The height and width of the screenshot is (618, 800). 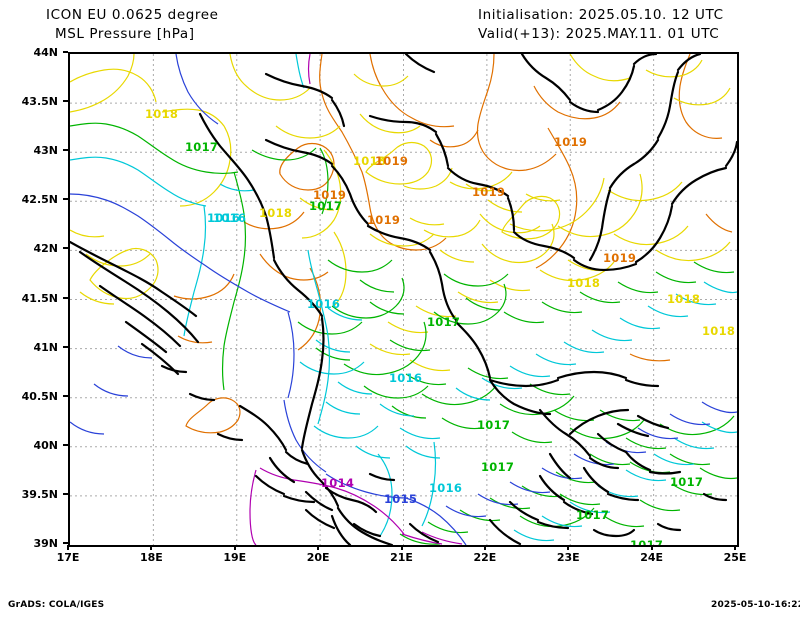 What do you see at coordinates (755, 605) in the screenshot?
I see `render-timestamp-label: 2025-05-10-16:22` at bounding box center [755, 605].